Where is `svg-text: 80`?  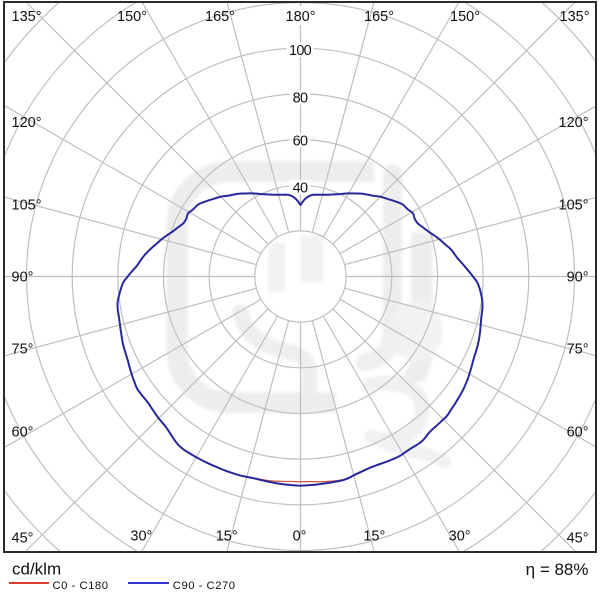 svg-text: 80 is located at coordinates (300, 99).